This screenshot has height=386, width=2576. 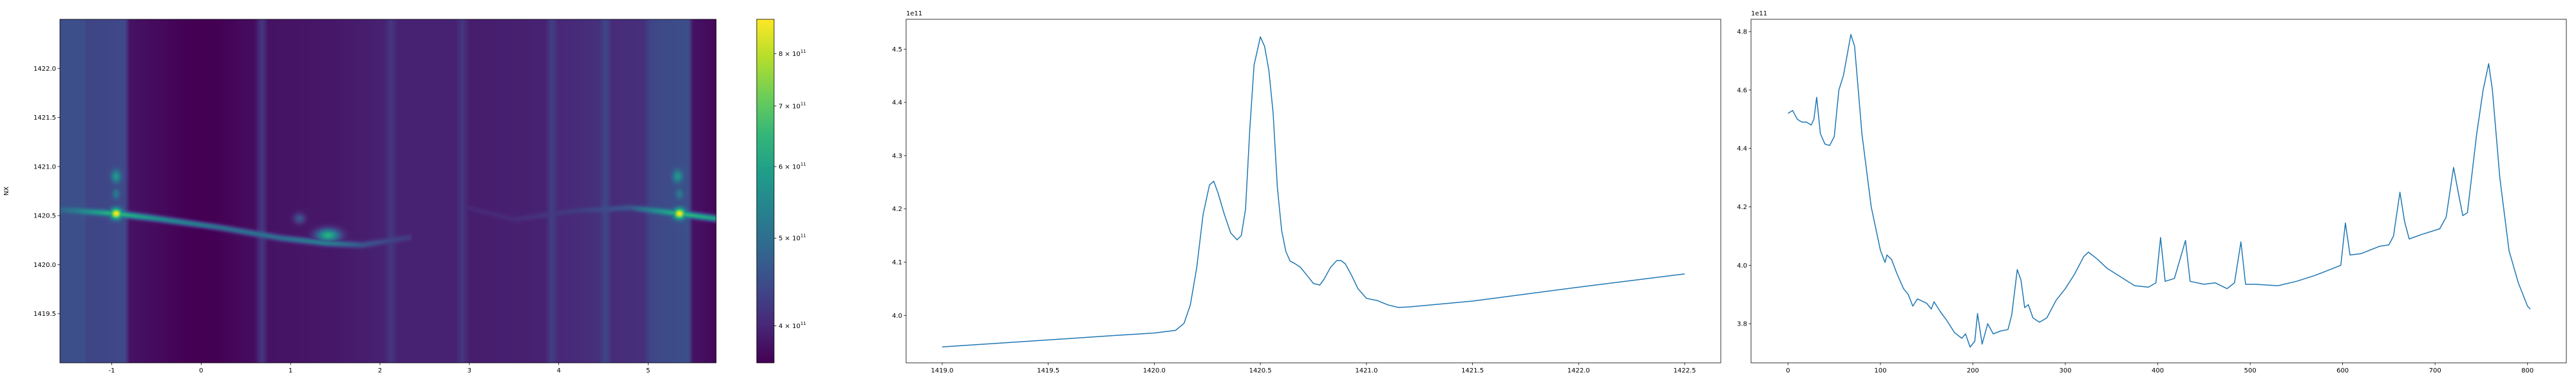 What do you see at coordinates (2158, 370) in the screenshot?
I see `line-chart-2-xtick-label: 400` at bounding box center [2158, 370].